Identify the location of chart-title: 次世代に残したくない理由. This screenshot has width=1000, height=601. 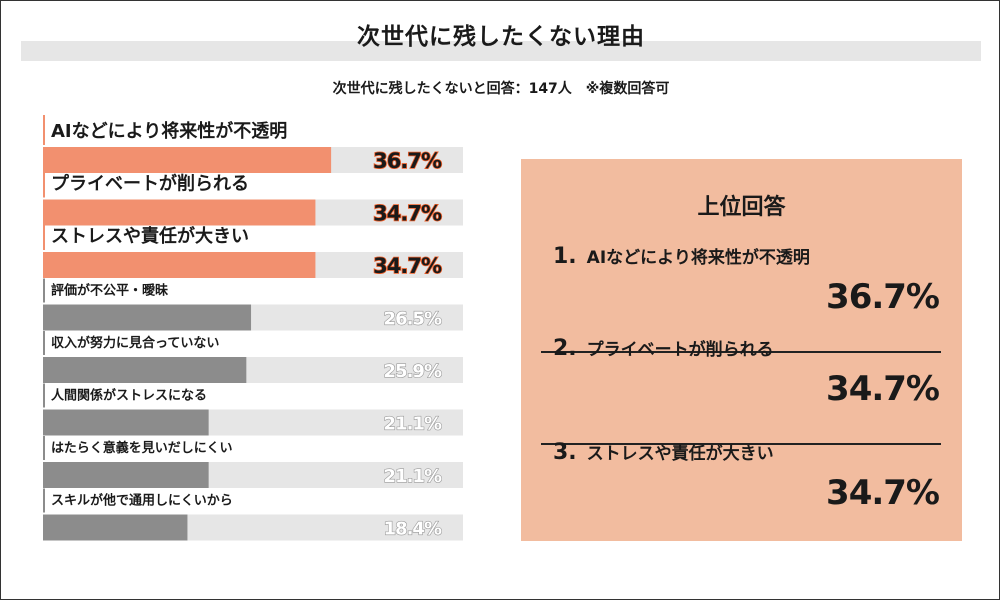
(501, 37).